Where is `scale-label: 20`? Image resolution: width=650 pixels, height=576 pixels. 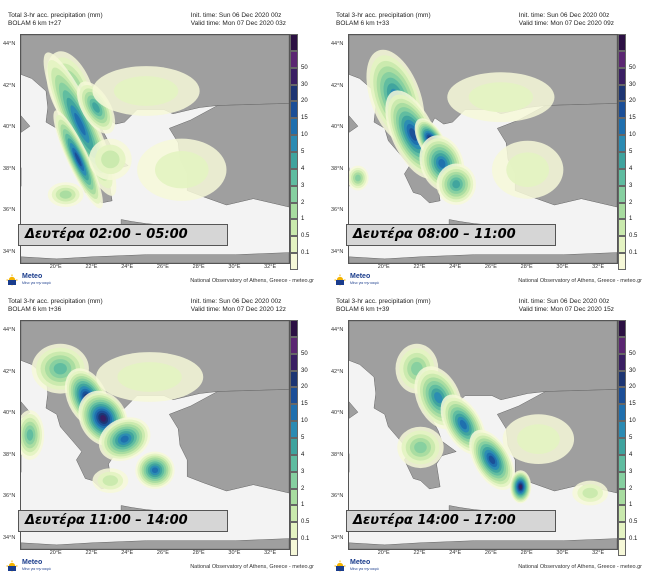
scale-label: 20 is located at coordinates (632, 101).